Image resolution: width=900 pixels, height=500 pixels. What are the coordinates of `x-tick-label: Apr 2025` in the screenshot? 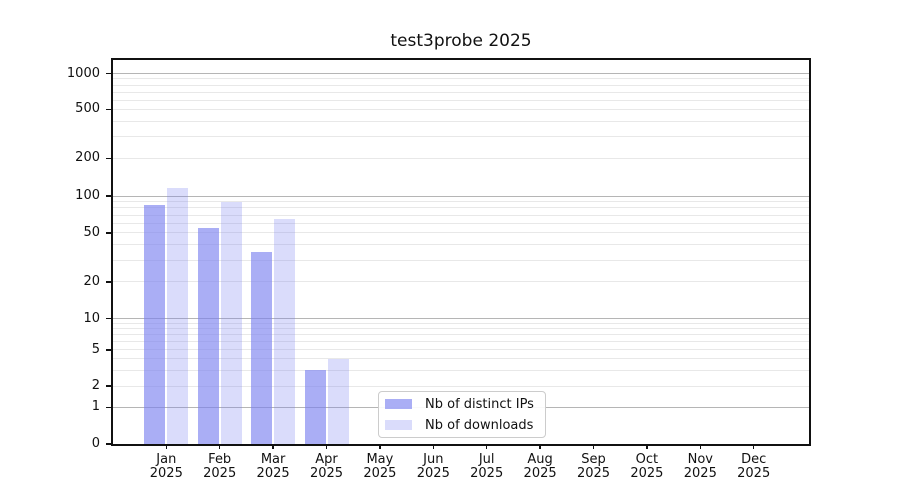 It's located at (327, 467).